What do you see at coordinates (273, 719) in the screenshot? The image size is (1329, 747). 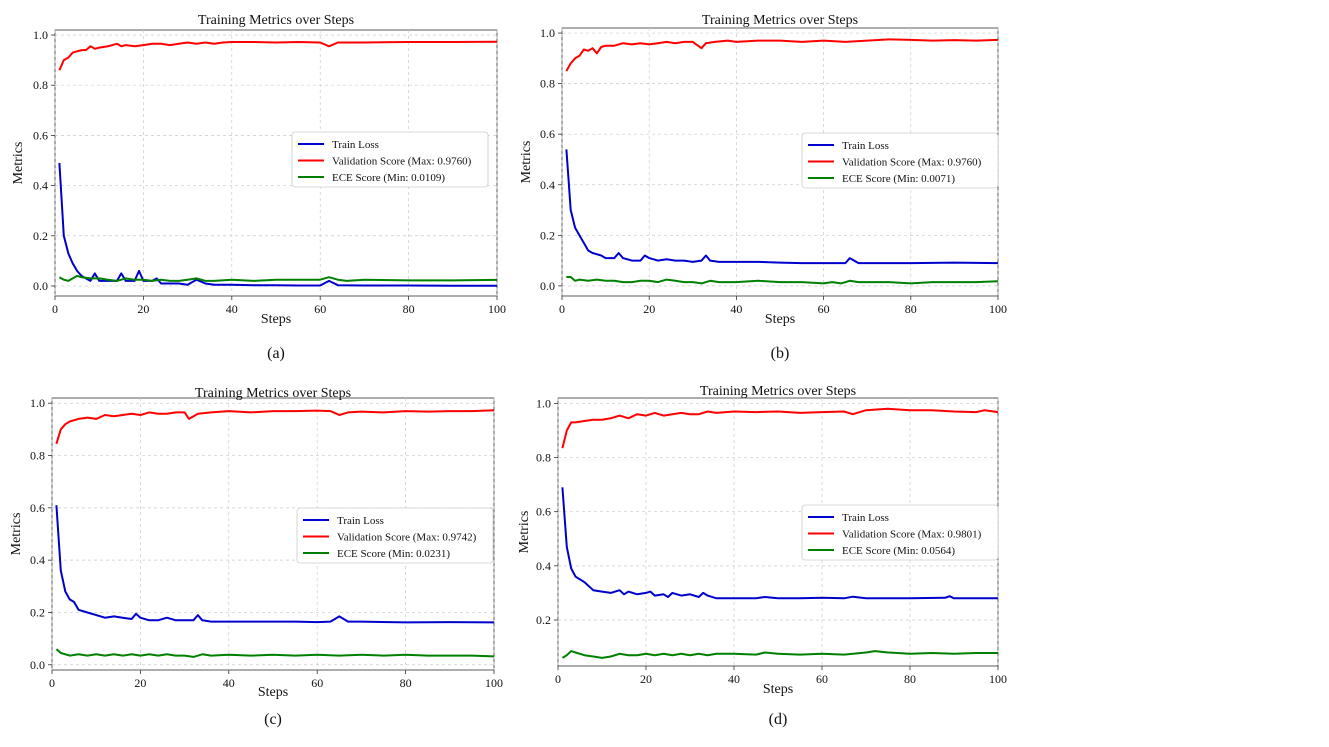 I see `panel-caption: (c)` at bounding box center [273, 719].